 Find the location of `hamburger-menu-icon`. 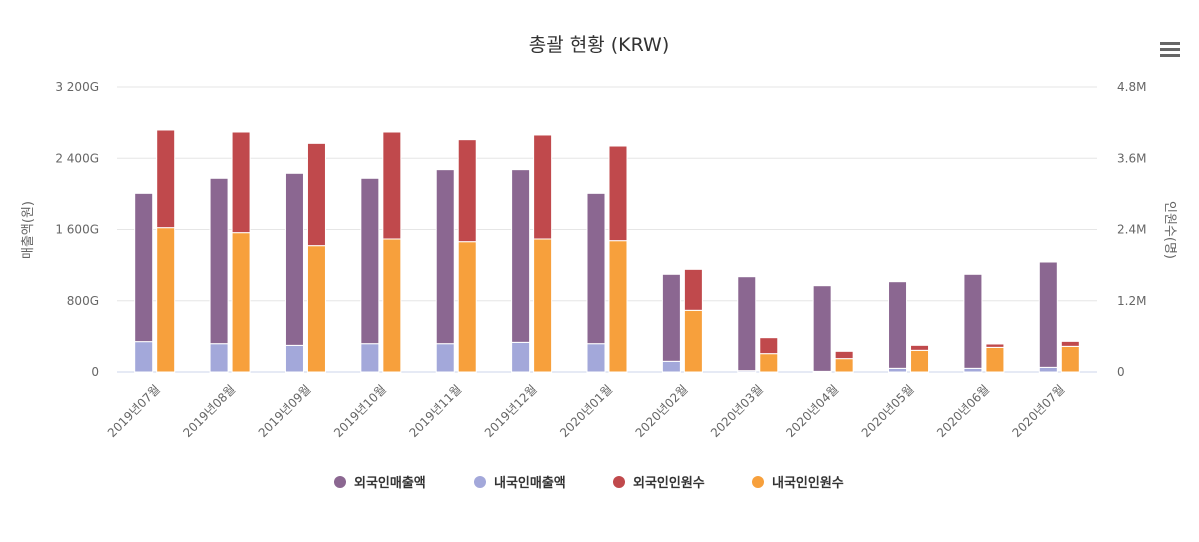

hamburger-menu-icon is located at coordinates (1169, 50).